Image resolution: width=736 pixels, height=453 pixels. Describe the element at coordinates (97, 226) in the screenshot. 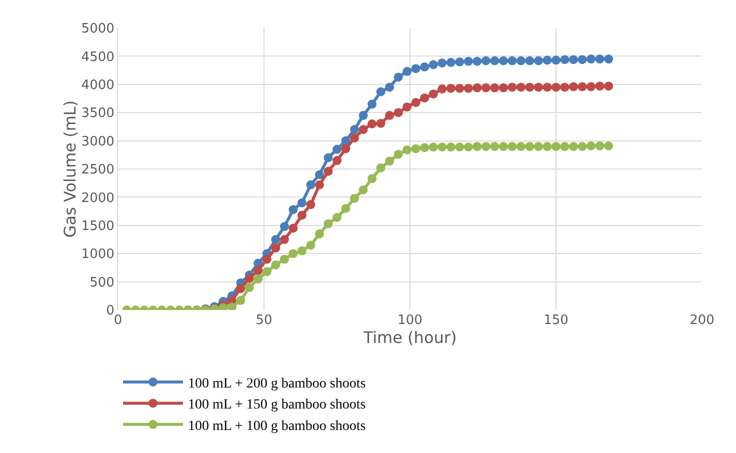

I see `y-tick-label: 1500` at that location.